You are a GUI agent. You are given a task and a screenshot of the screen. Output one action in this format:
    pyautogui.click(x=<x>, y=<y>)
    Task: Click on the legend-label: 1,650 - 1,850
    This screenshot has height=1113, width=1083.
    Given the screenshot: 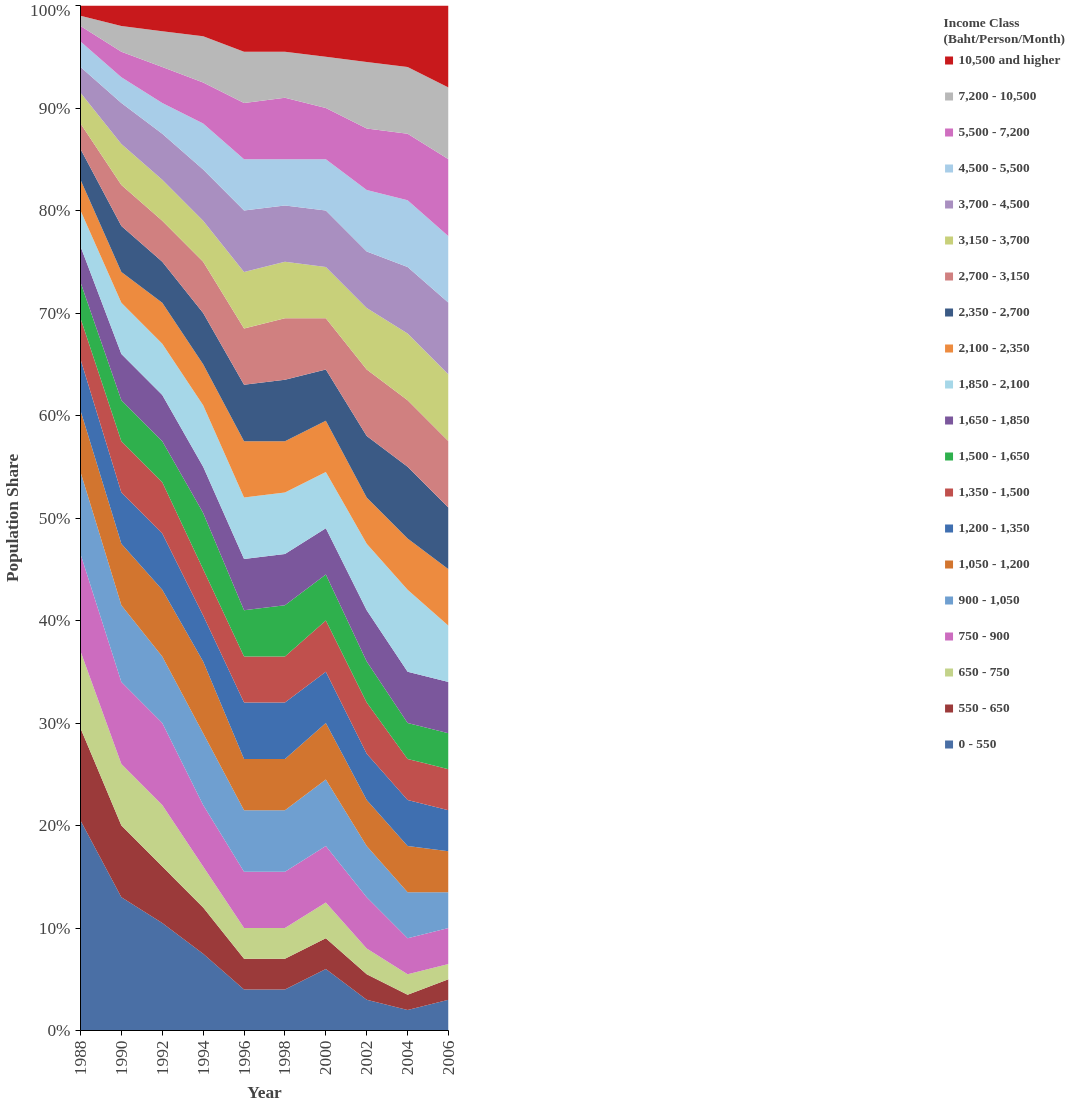 What is the action you would take?
    pyautogui.click(x=994, y=420)
    